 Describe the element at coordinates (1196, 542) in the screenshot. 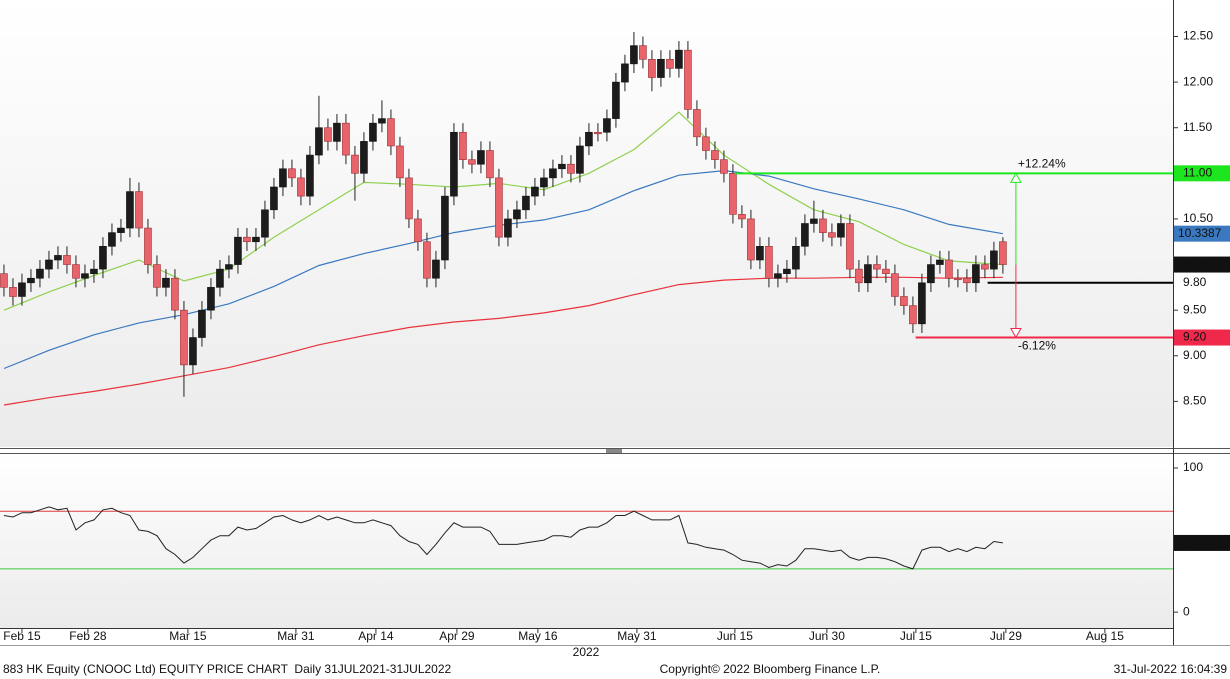

I see `rsi-last-label: 48.007` at that location.